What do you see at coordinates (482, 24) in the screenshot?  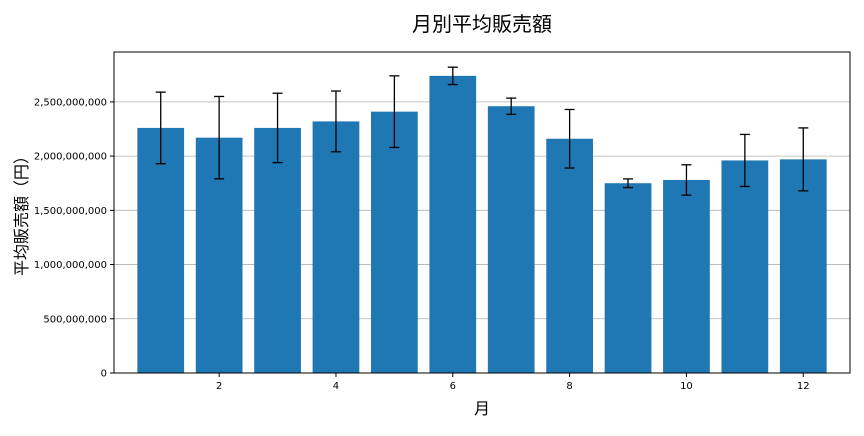 I see `chart-title: 月別平均販売額` at bounding box center [482, 24].